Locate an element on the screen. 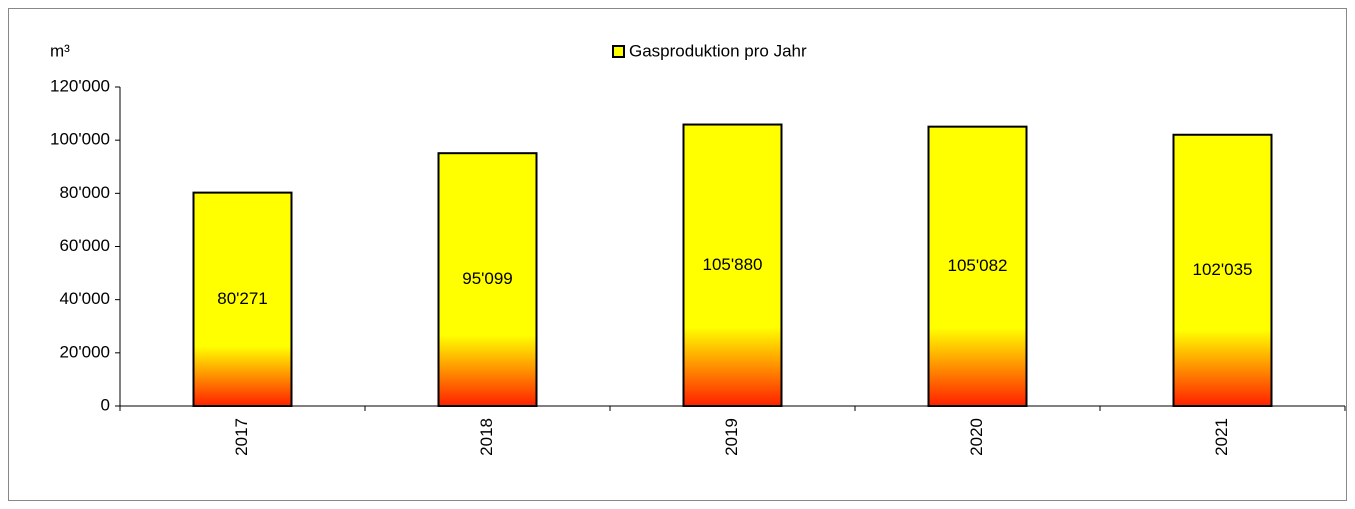 The width and height of the screenshot is (1355, 509). y-tick-label: 0 is located at coordinates (105, 404).